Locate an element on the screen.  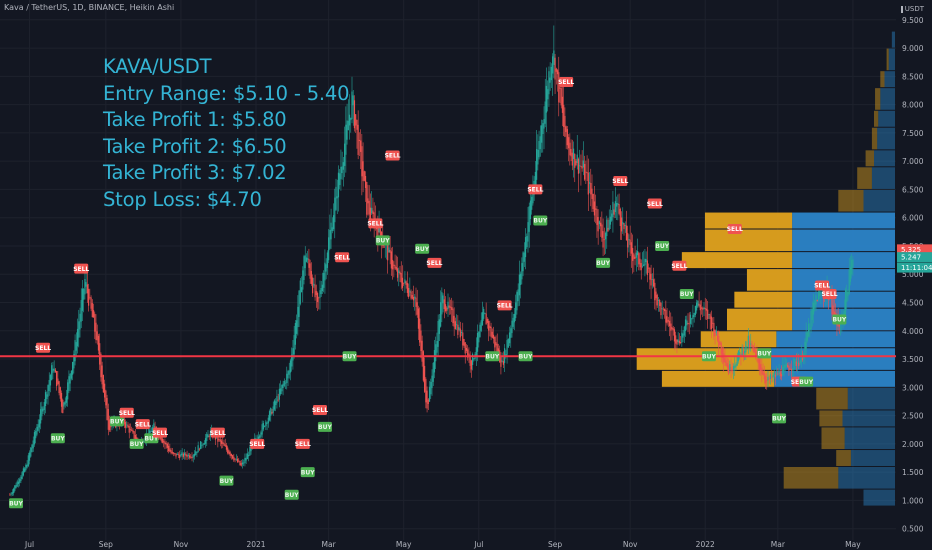
signal-badge is located at coordinates (822, 285).